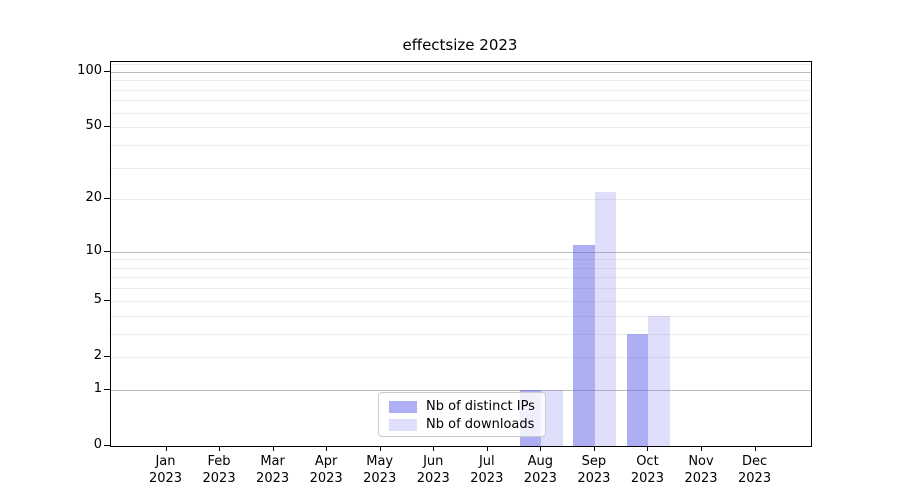  Describe the element at coordinates (97, 388) in the screenshot. I see `y-tick-label: 1` at that location.